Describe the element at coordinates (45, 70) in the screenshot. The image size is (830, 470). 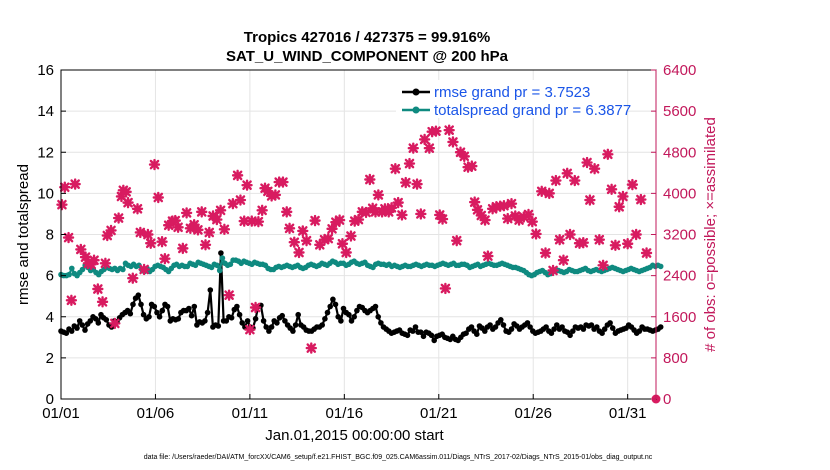
I see `y-left-tick-label: 16` at that location.